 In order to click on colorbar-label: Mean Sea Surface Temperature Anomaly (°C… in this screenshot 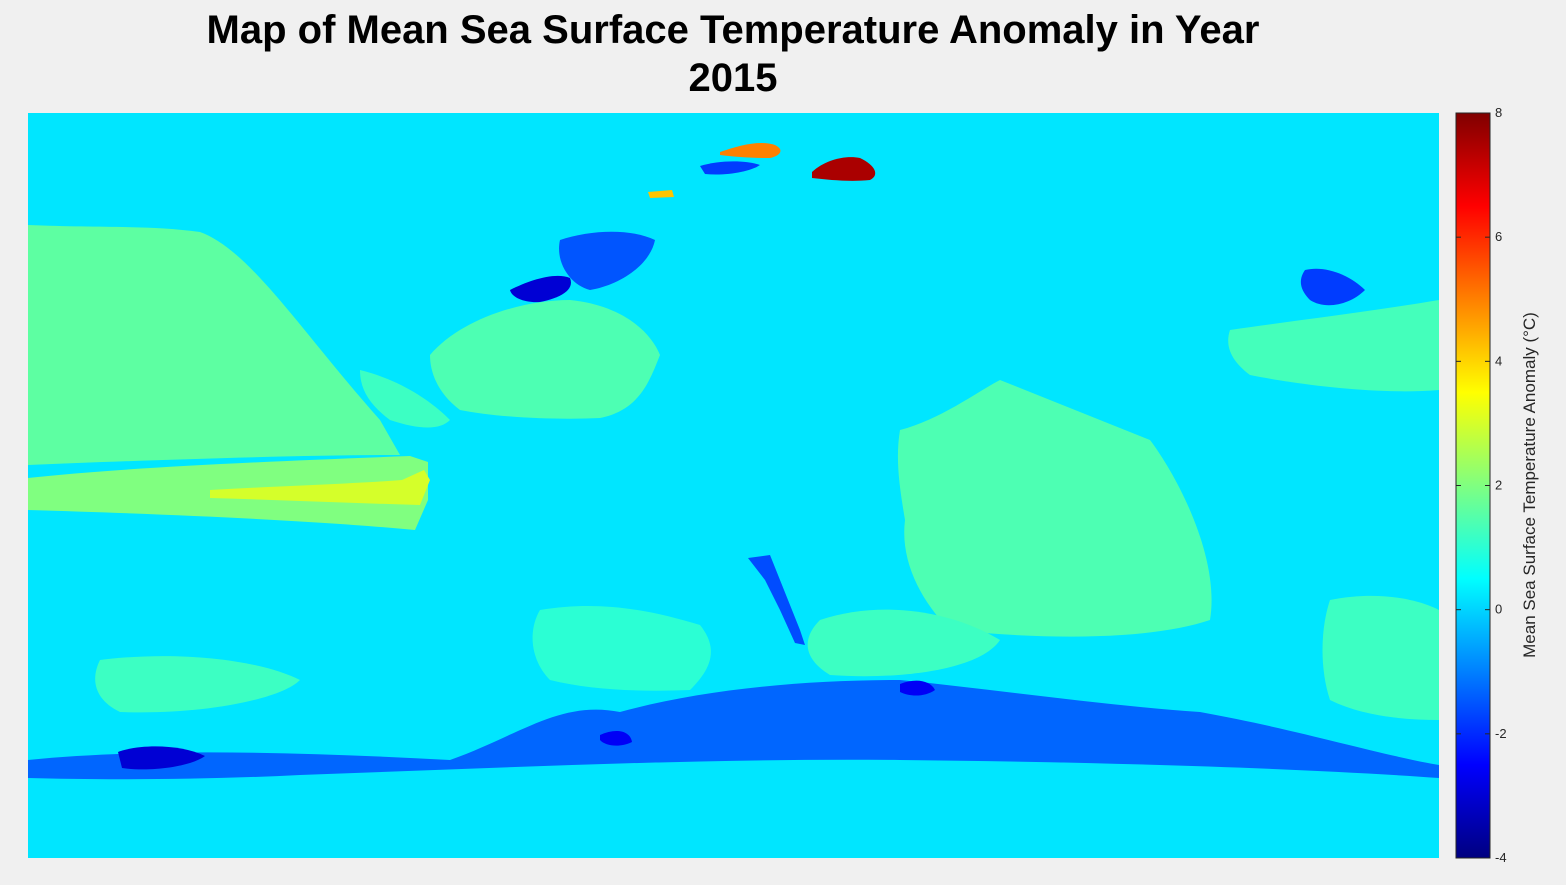, I will do `click(1529, 485)`.